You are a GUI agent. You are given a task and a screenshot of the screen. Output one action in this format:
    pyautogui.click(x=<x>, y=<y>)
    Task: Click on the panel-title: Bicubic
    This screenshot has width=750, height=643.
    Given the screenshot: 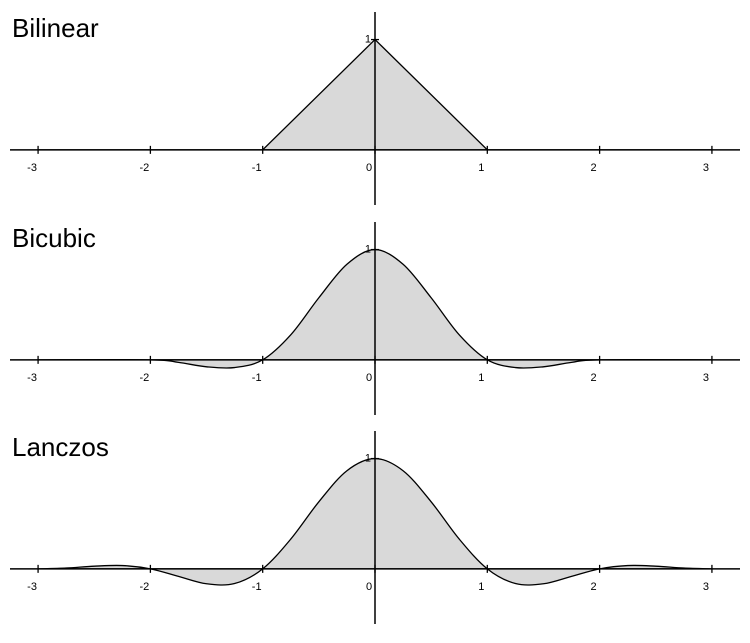 What is the action you would take?
    pyautogui.click(x=54, y=238)
    